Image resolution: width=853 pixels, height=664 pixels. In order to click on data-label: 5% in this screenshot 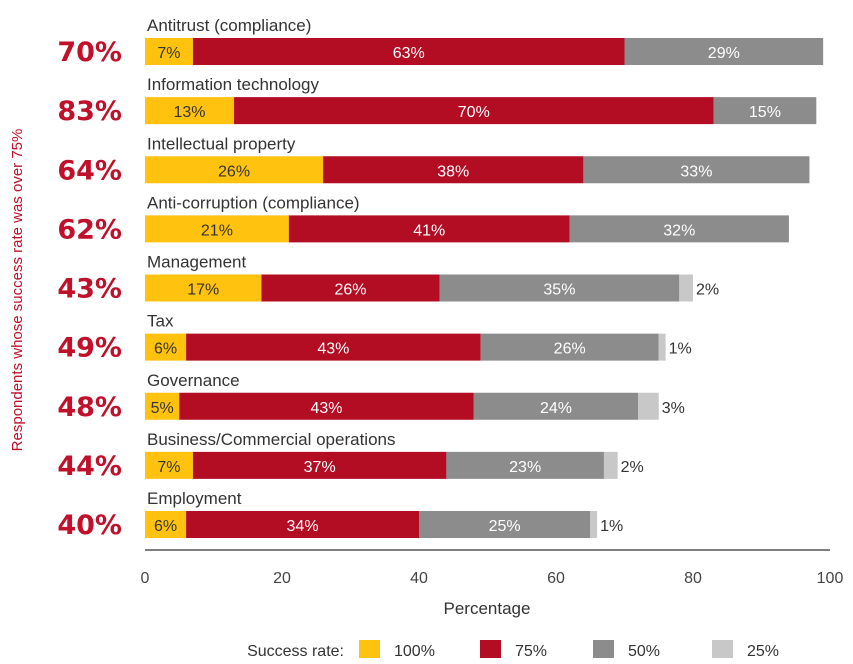, I will do `click(162, 408)`.